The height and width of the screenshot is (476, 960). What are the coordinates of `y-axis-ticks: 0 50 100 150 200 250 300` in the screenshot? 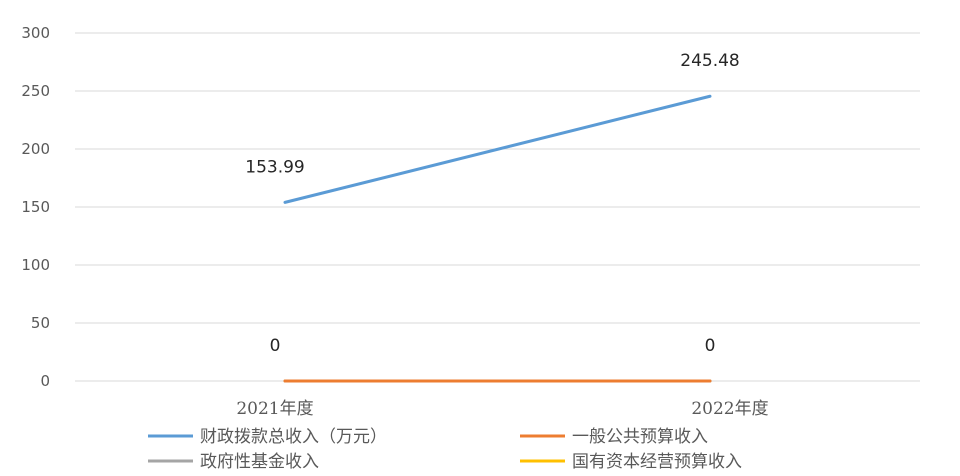 It's located at (35, 207).